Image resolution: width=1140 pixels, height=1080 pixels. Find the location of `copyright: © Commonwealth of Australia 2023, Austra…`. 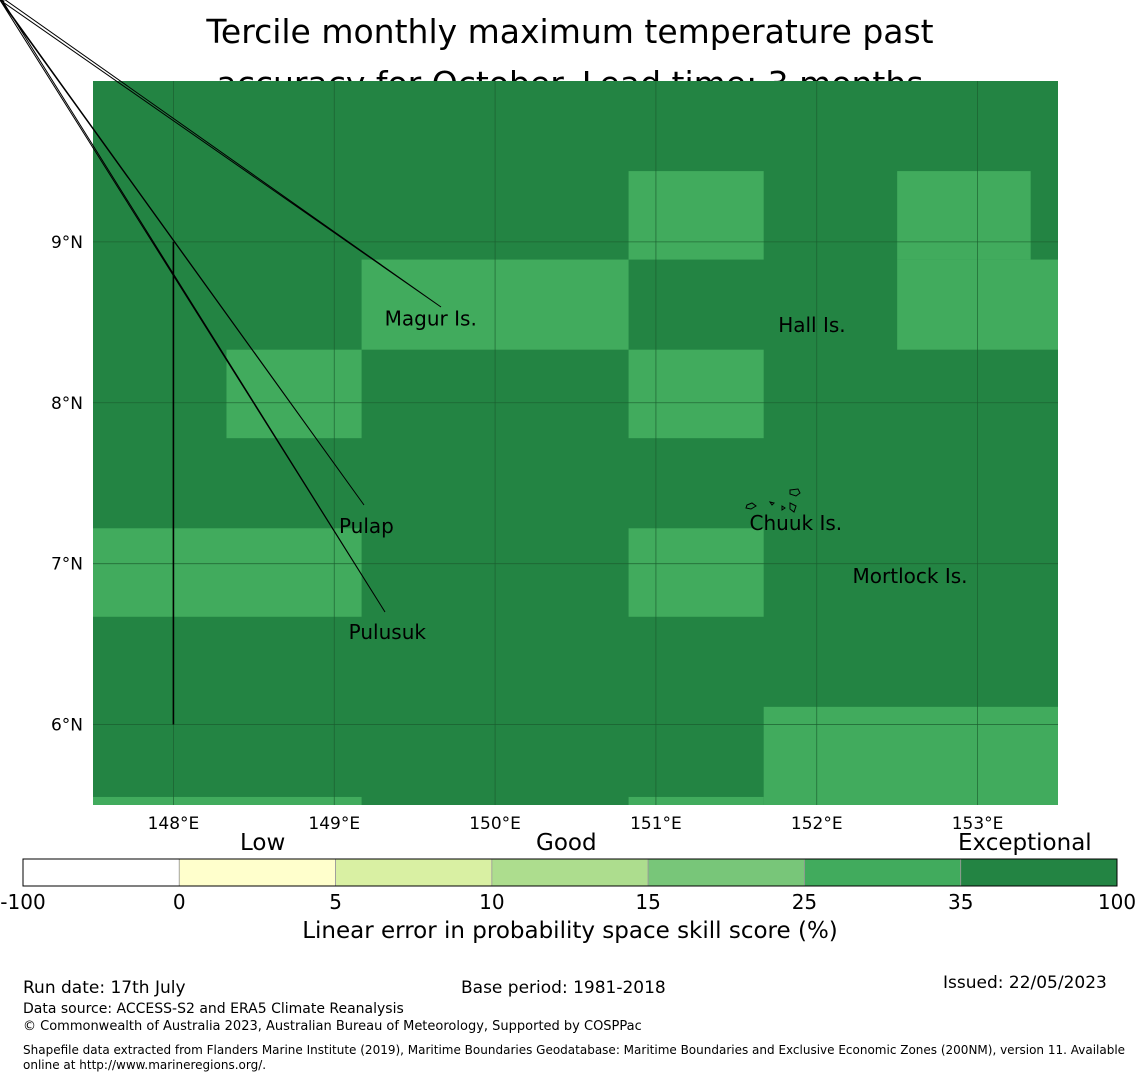

copyright: © Commonwealth of Australia 2023, Austra… is located at coordinates (332, 1026).